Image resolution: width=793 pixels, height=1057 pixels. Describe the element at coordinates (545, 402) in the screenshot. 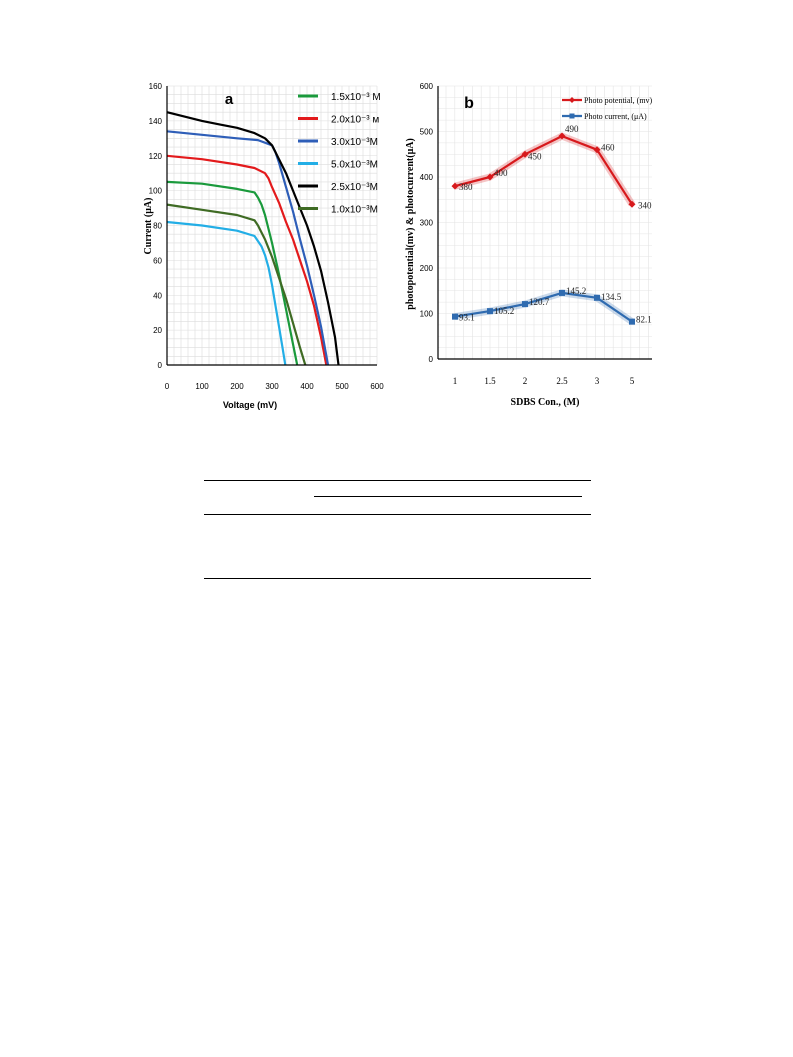

I see `x-axis-label-b: SDBS Con., (M)` at that location.